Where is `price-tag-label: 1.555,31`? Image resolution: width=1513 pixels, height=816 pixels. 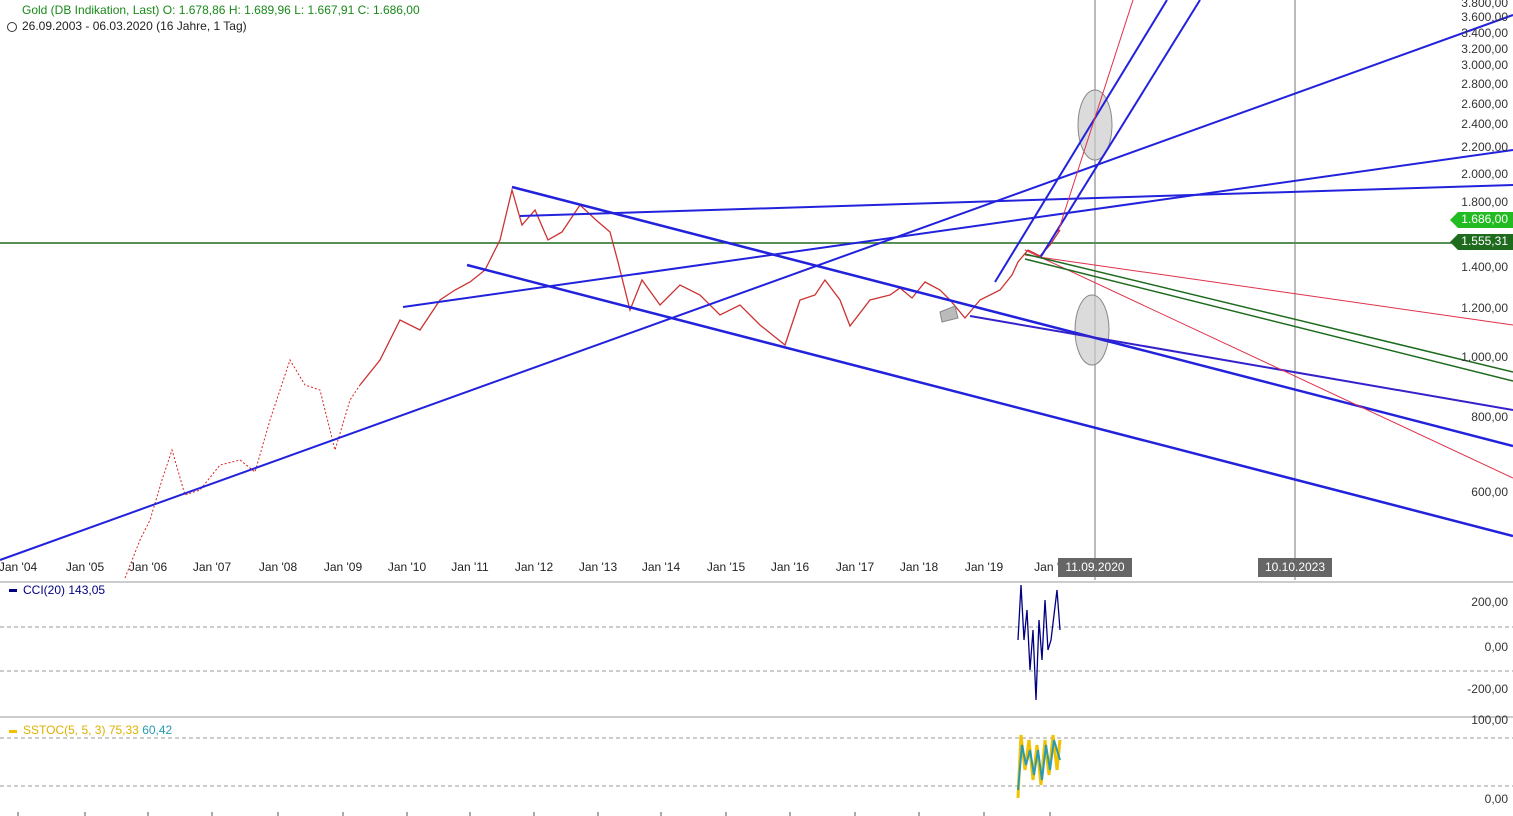
price-tag-label: 1.555,31 is located at coordinates (1484, 241).